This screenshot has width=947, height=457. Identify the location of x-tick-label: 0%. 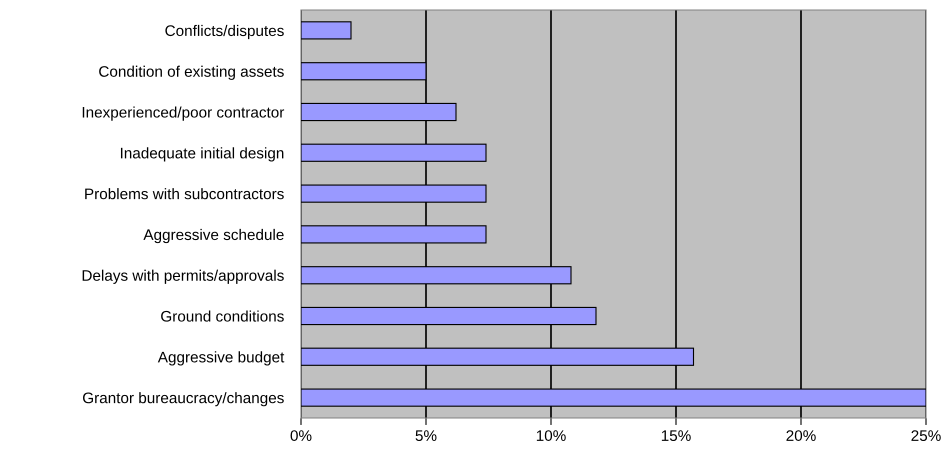
(301, 436).